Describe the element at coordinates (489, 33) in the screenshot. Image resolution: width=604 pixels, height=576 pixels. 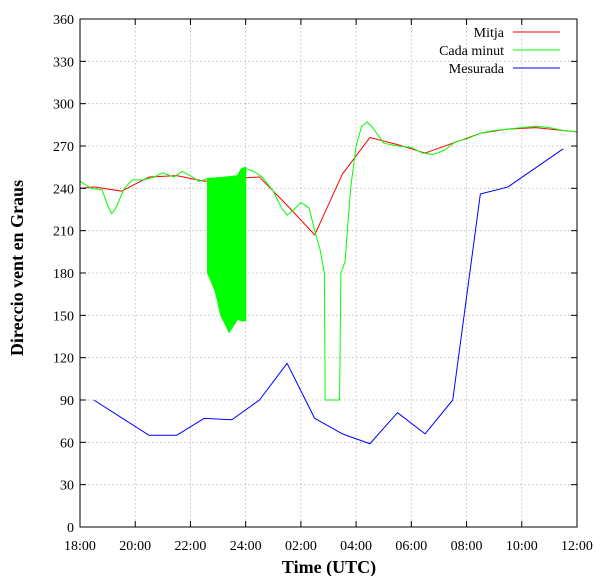
I see `legend-label: Mitja` at that location.